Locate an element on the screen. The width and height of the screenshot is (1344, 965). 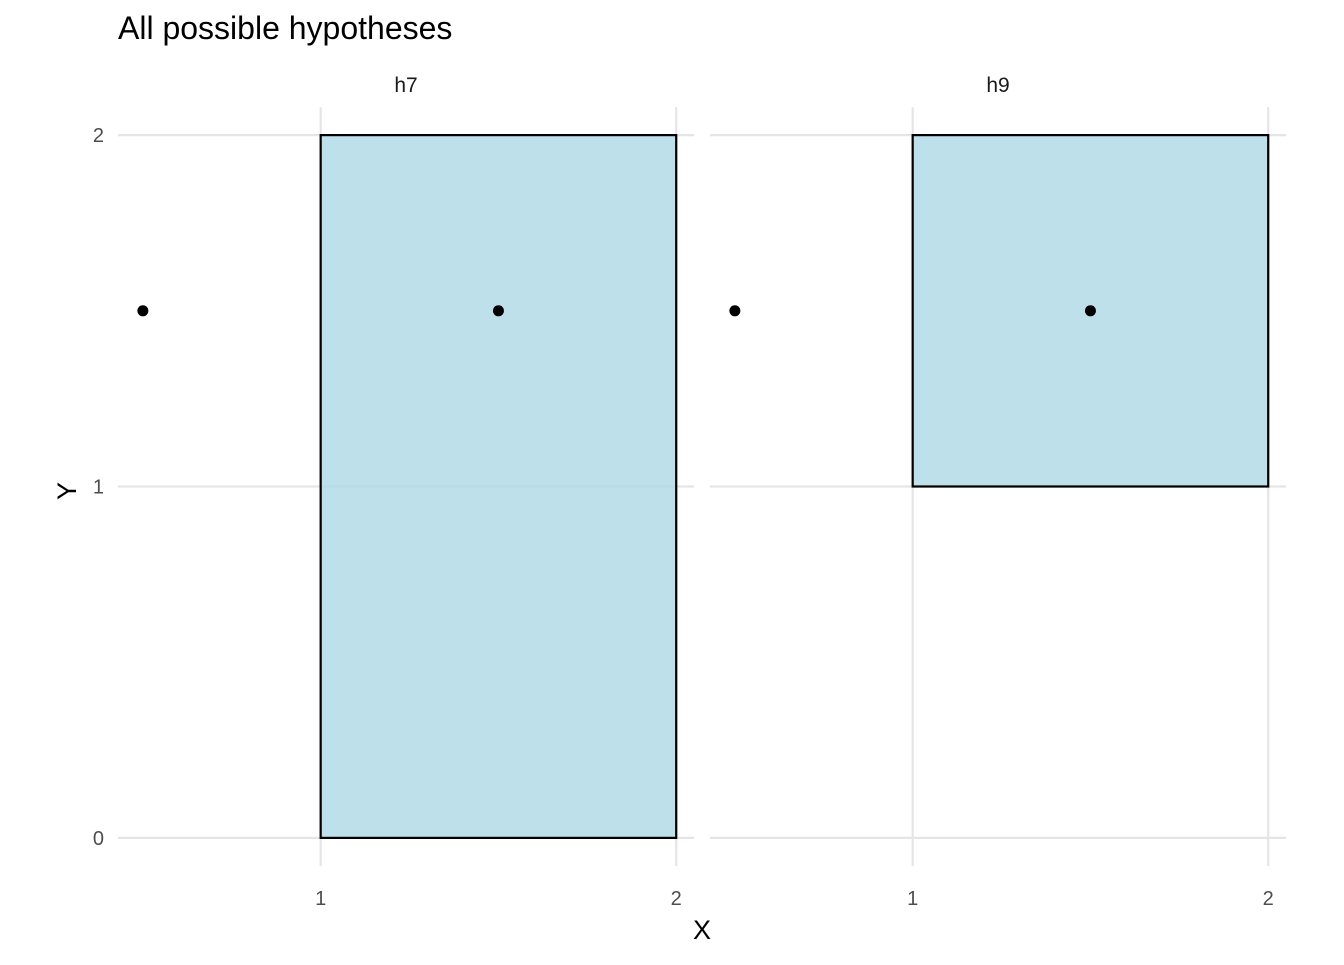
facet-strip-label: h7 is located at coordinates (405, 85).